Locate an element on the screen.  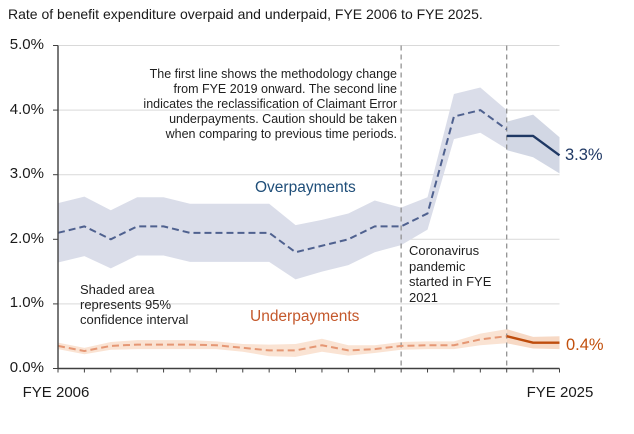
underpayments-dashed-line is located at coordinates (282, 344).